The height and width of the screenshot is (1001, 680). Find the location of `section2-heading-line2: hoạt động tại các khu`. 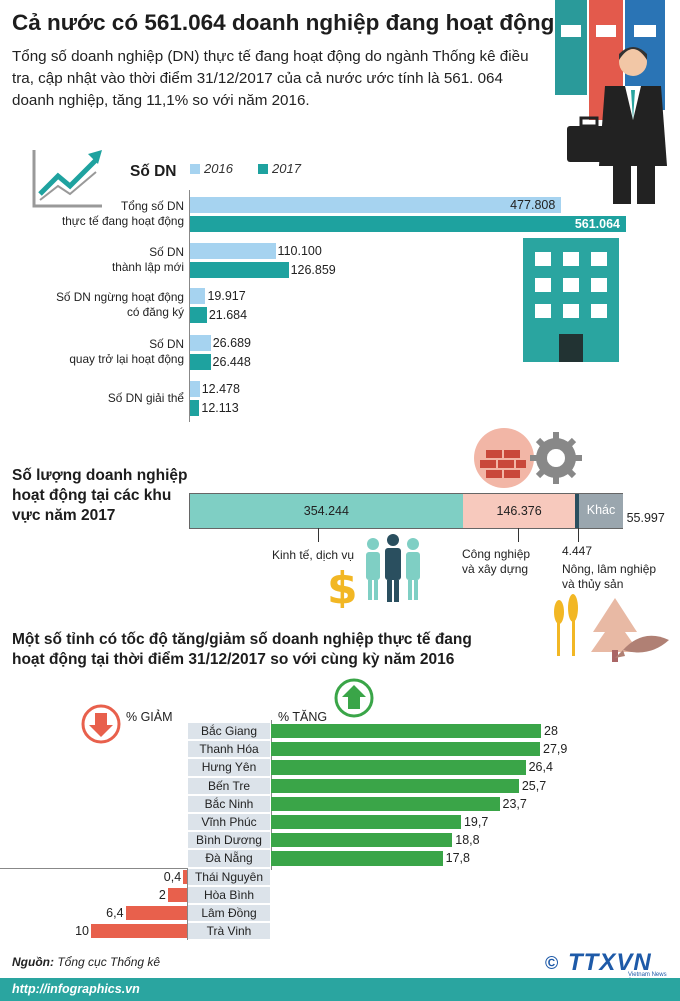

section2-heading-line2: hoạt động tại các khu is located at coordinates (92, 495).